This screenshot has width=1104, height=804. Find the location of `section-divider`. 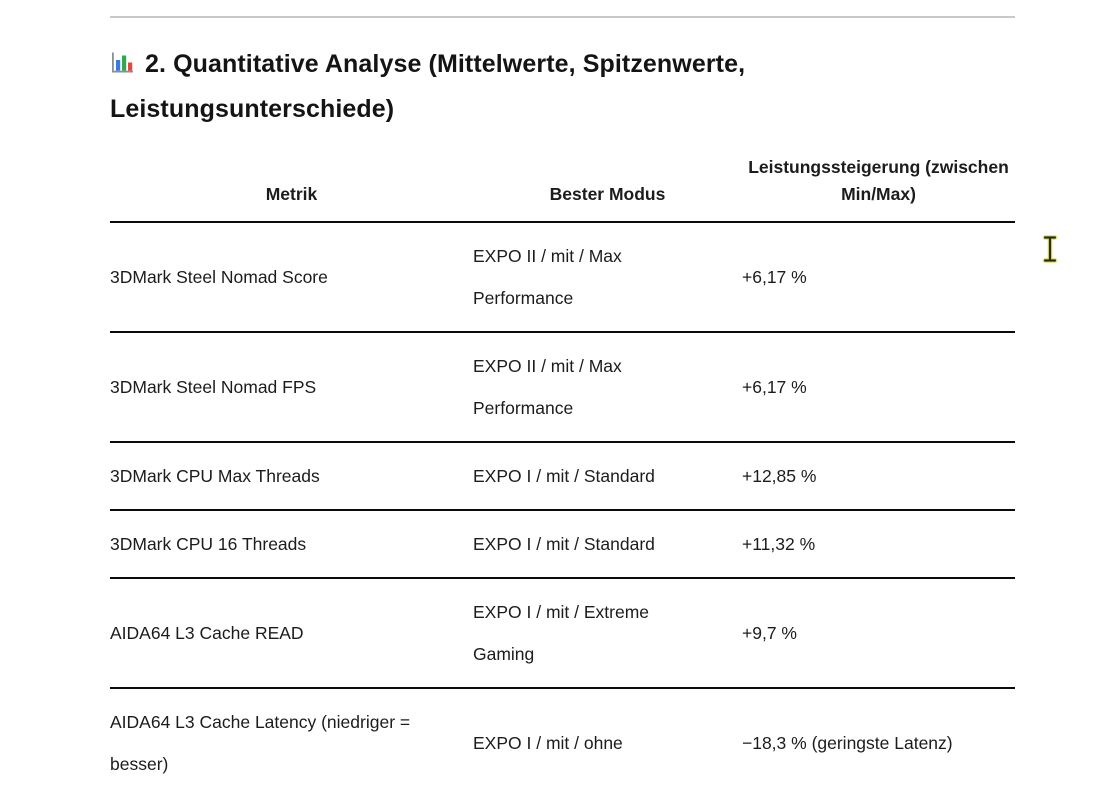

section-divider is located at coordinates (562, 17).